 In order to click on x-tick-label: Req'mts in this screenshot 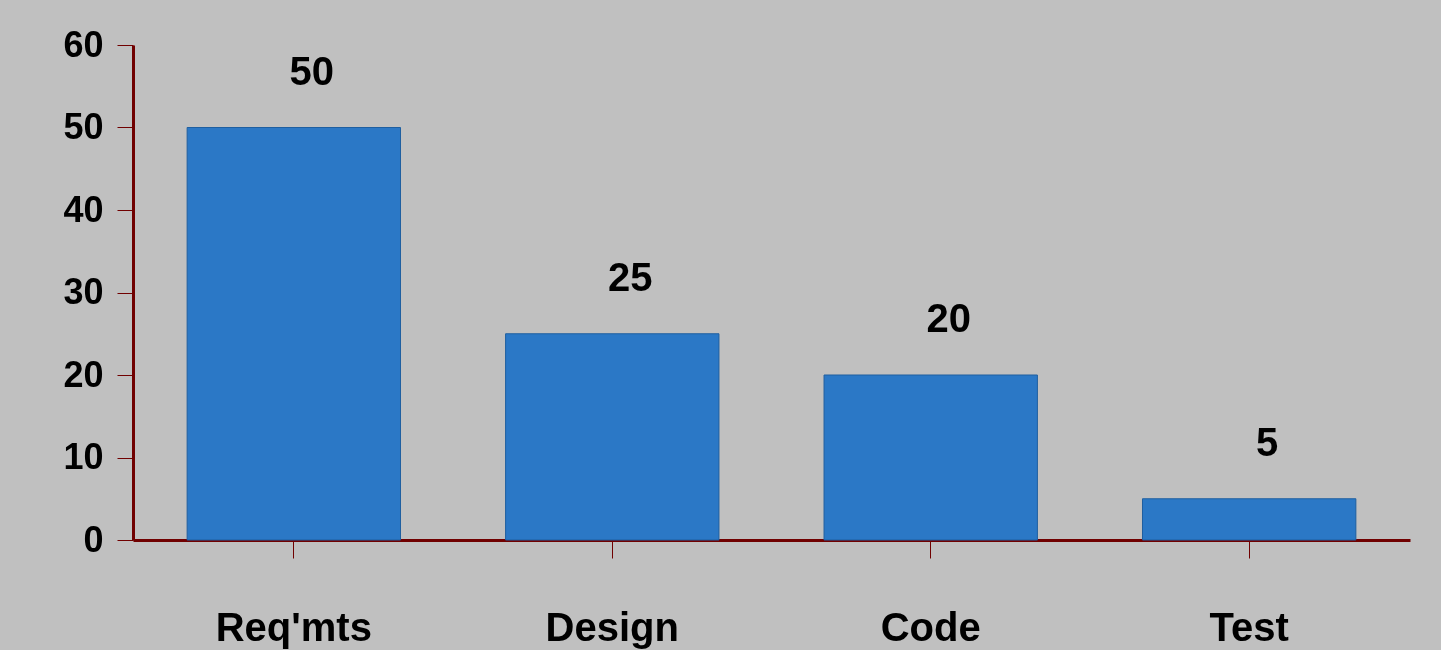, I will do `click(293, 626)`.